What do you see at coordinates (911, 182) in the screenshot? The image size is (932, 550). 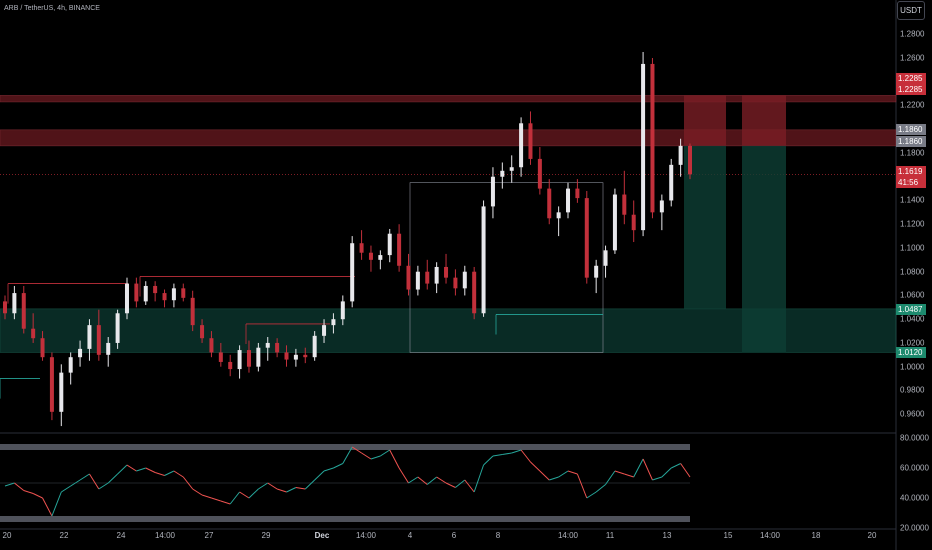 I see `price-badge: 41:56` at bounding box center [911, 182].